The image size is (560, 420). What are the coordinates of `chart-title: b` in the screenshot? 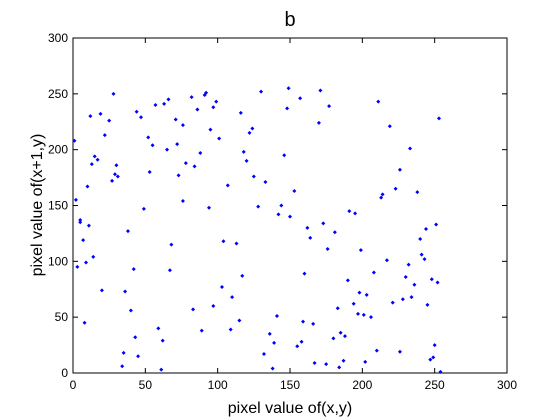 It's located at (289, 20).